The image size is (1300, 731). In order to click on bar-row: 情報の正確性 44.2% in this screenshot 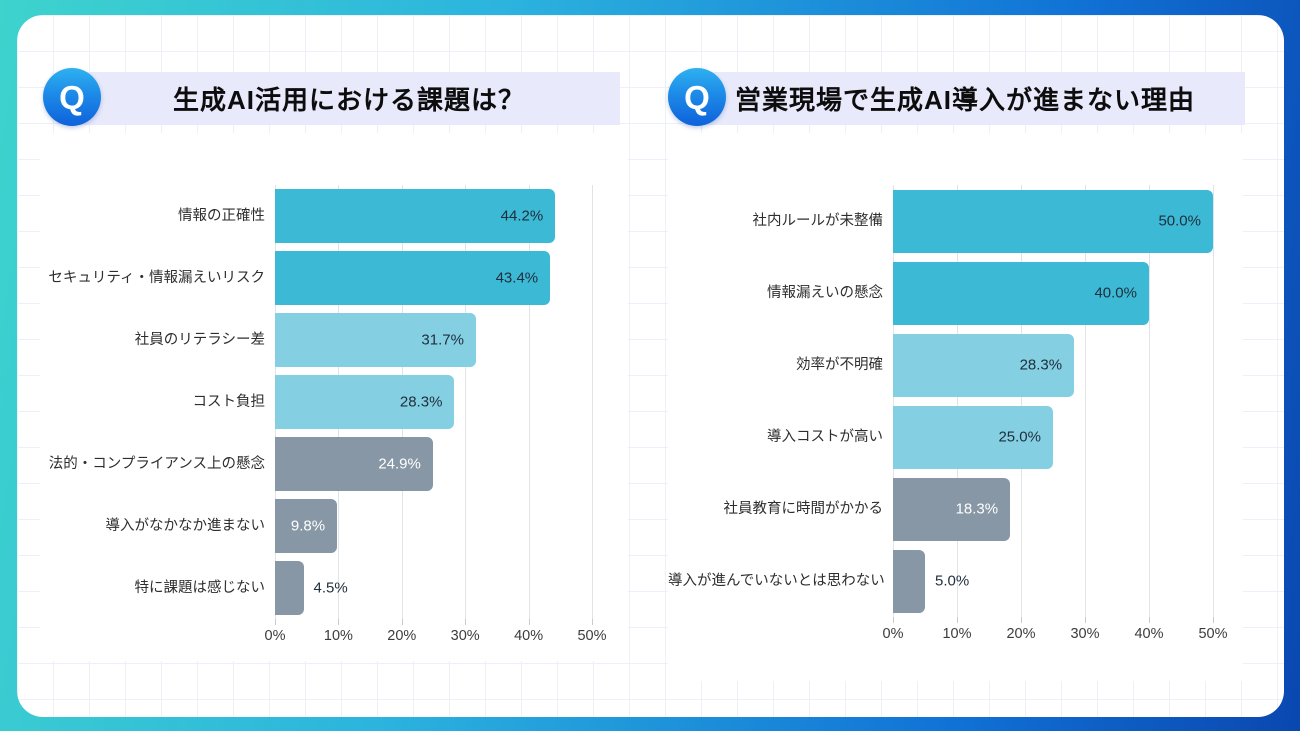, I will do `click(332, 216)`.